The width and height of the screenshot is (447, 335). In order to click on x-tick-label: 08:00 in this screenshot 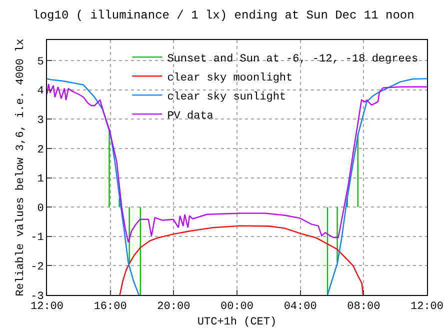, I will do `click(363, 307)`.